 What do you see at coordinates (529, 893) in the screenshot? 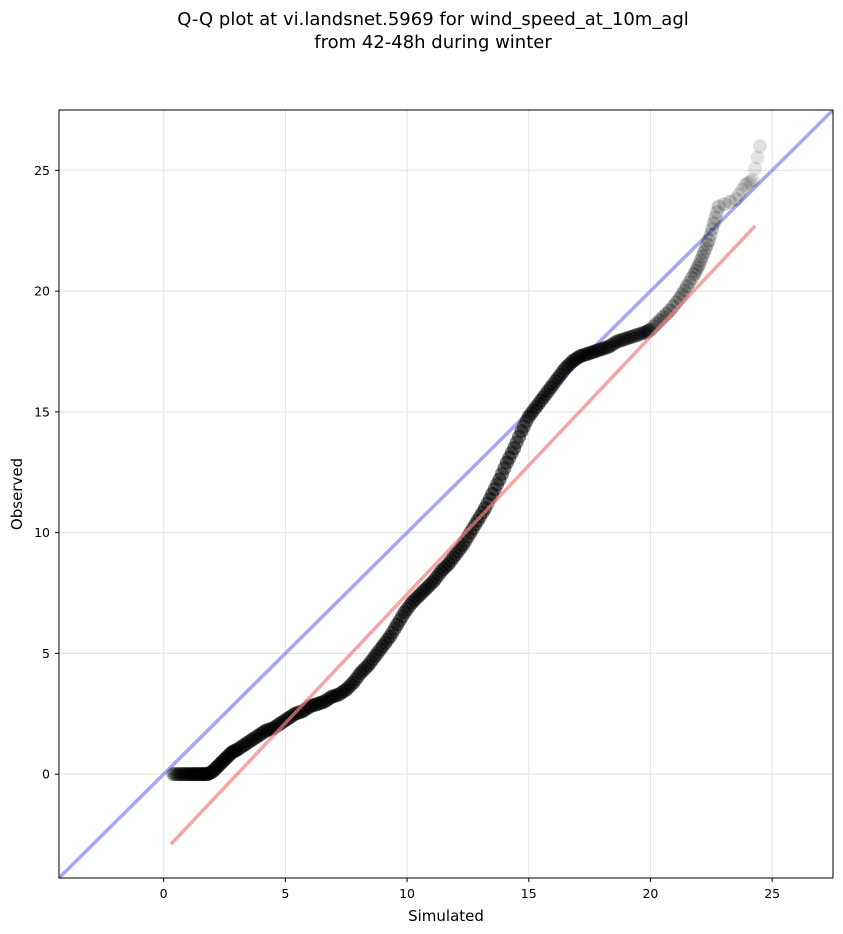
I see `x-tick-label-3: 15` at bounding box center [529, 893].